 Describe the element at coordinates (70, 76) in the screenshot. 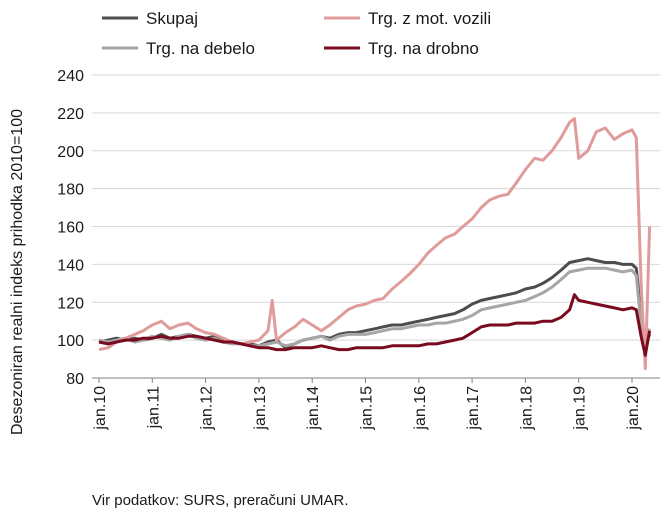

I see `y-tick-label: 240` at that location.